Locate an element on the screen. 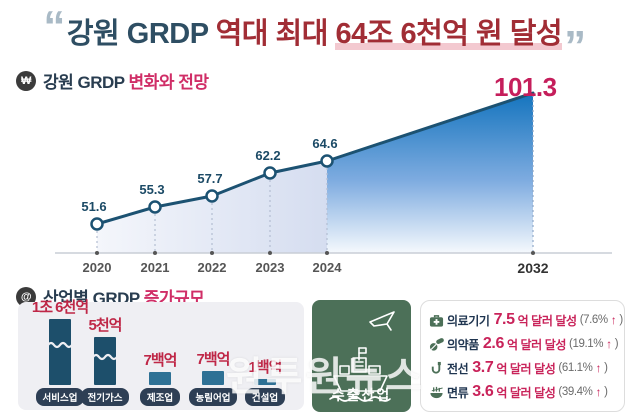  data-point-value: 64.6 is located at coordinates (324, 143).